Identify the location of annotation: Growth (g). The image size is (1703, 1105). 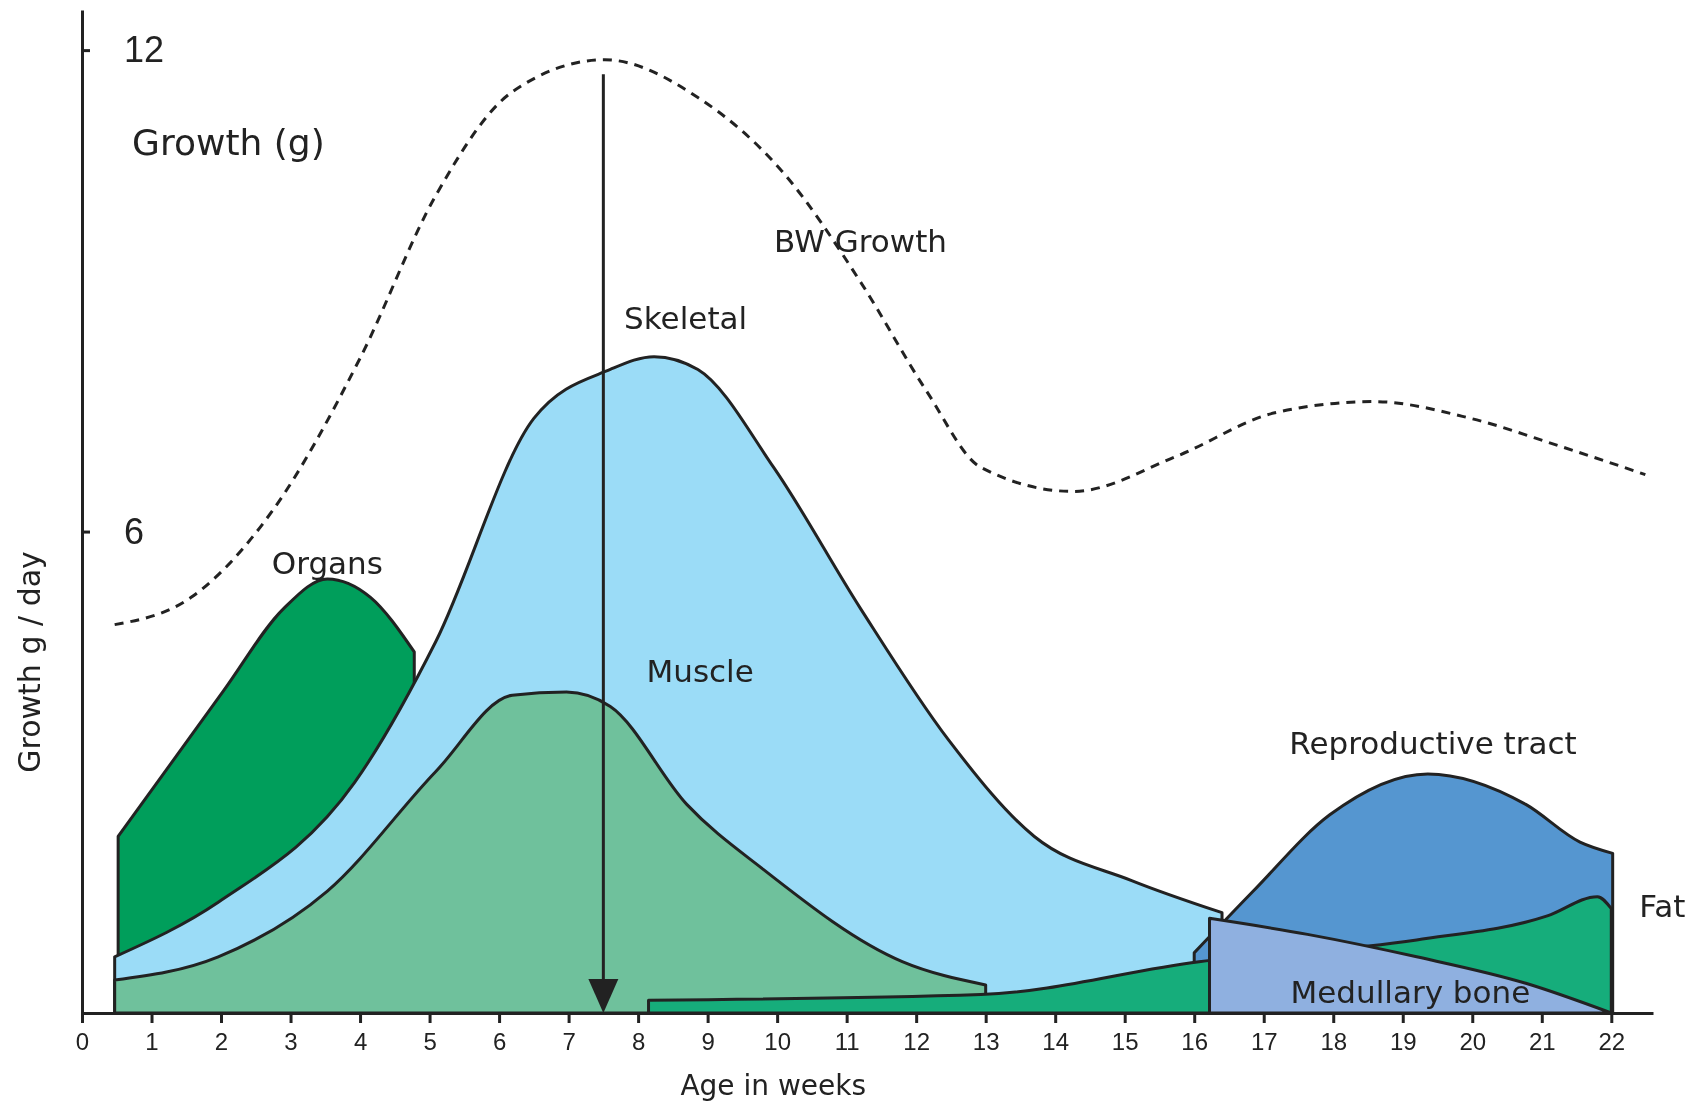
(228, 143).